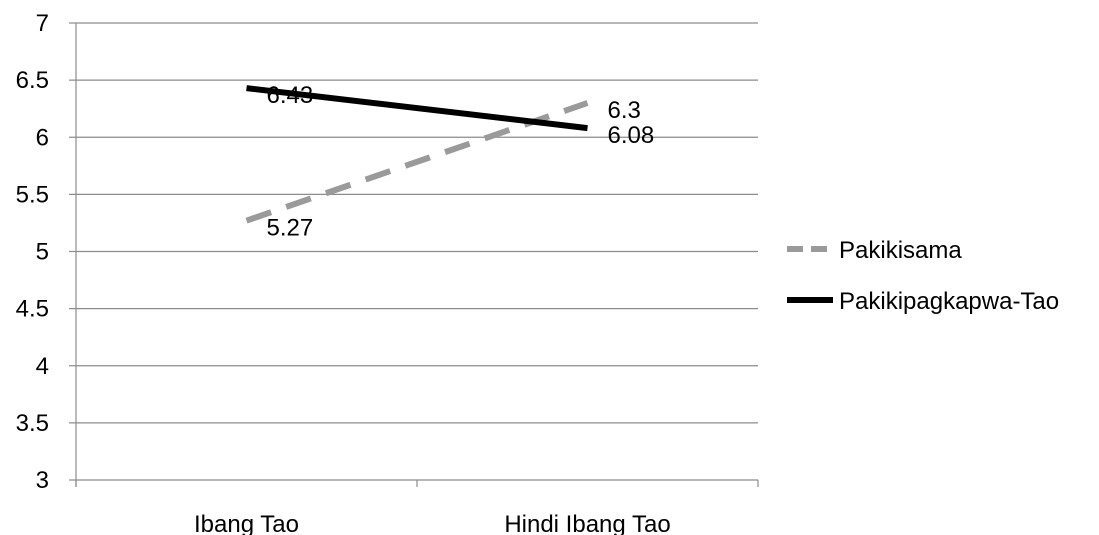 The image size is (1099, 535). What do you see at coordinates (624, 110) in the screenshot?
I see `data-label: 6.3` at bounding box center [624, 110].